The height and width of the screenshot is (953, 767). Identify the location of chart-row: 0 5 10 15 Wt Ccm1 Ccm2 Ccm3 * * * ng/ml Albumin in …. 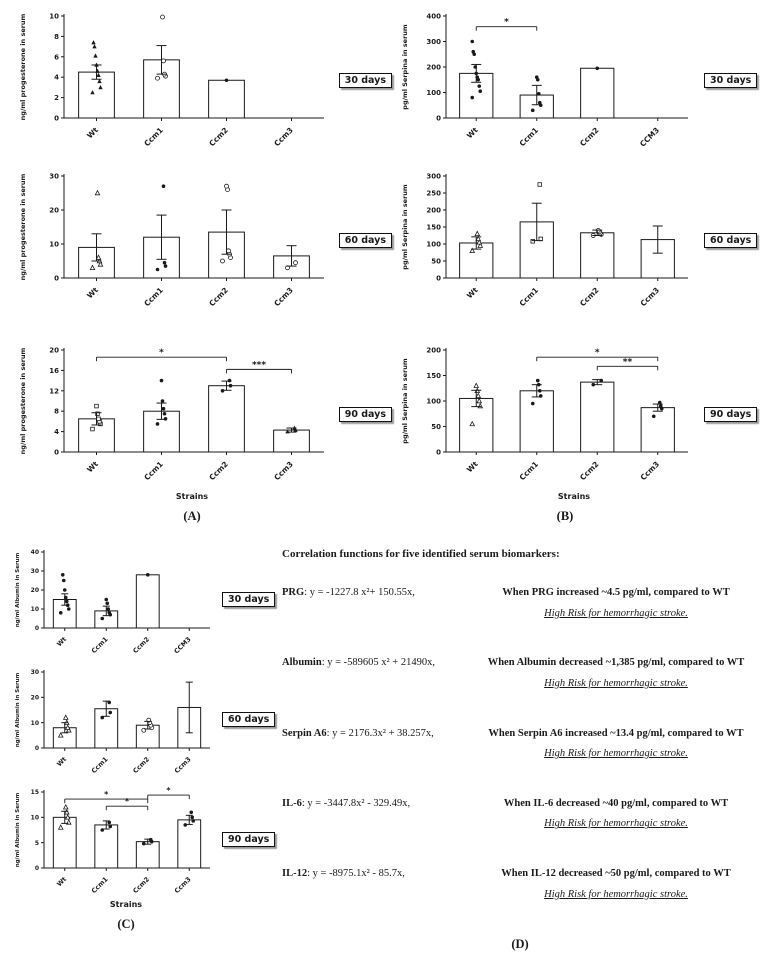
(144, 839).